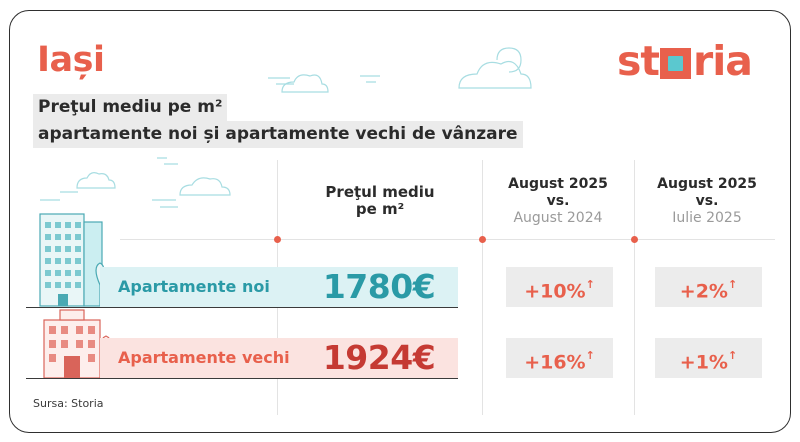  I want to click on row-new-baseline, so click(242, 307).